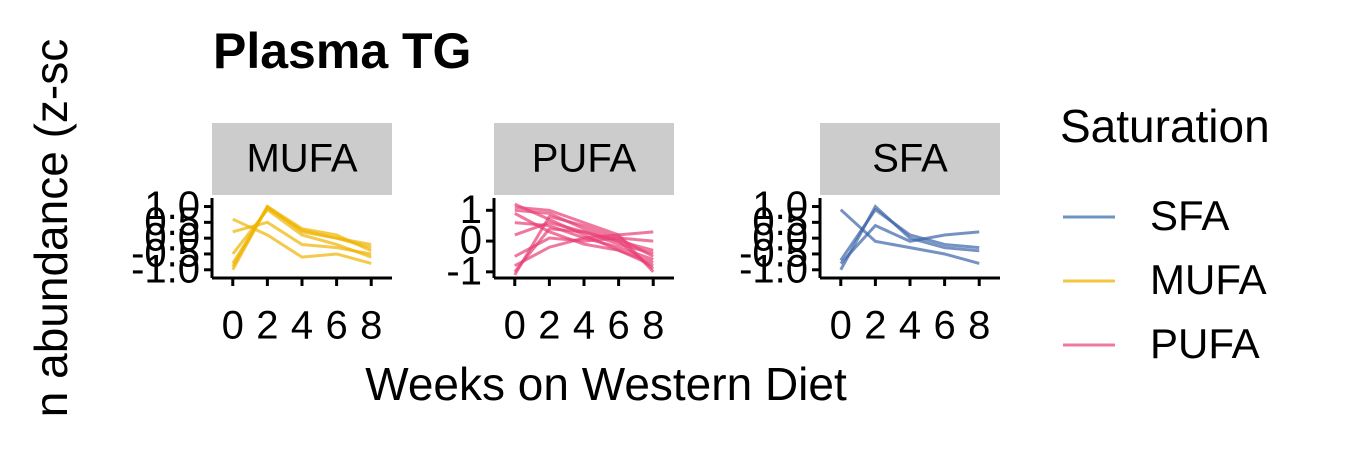  Describe the element at coordinates (1208, 279) in the screenshot. I see `legend-label: MUFA` at that location.